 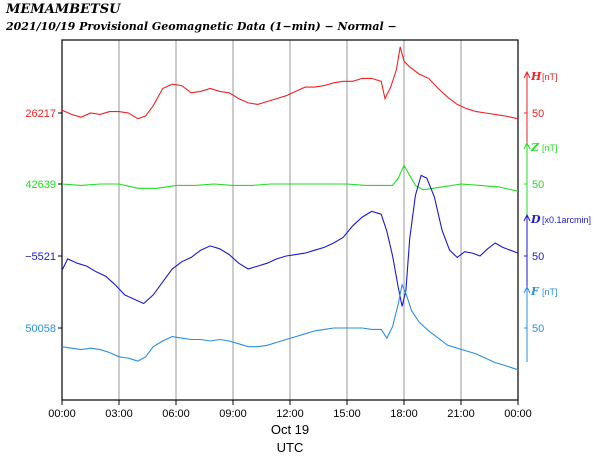 What do you see at coordinates (538, 257) in the screenshot?
I see `scale-value-D: 50` at bounding box center [538, 257].